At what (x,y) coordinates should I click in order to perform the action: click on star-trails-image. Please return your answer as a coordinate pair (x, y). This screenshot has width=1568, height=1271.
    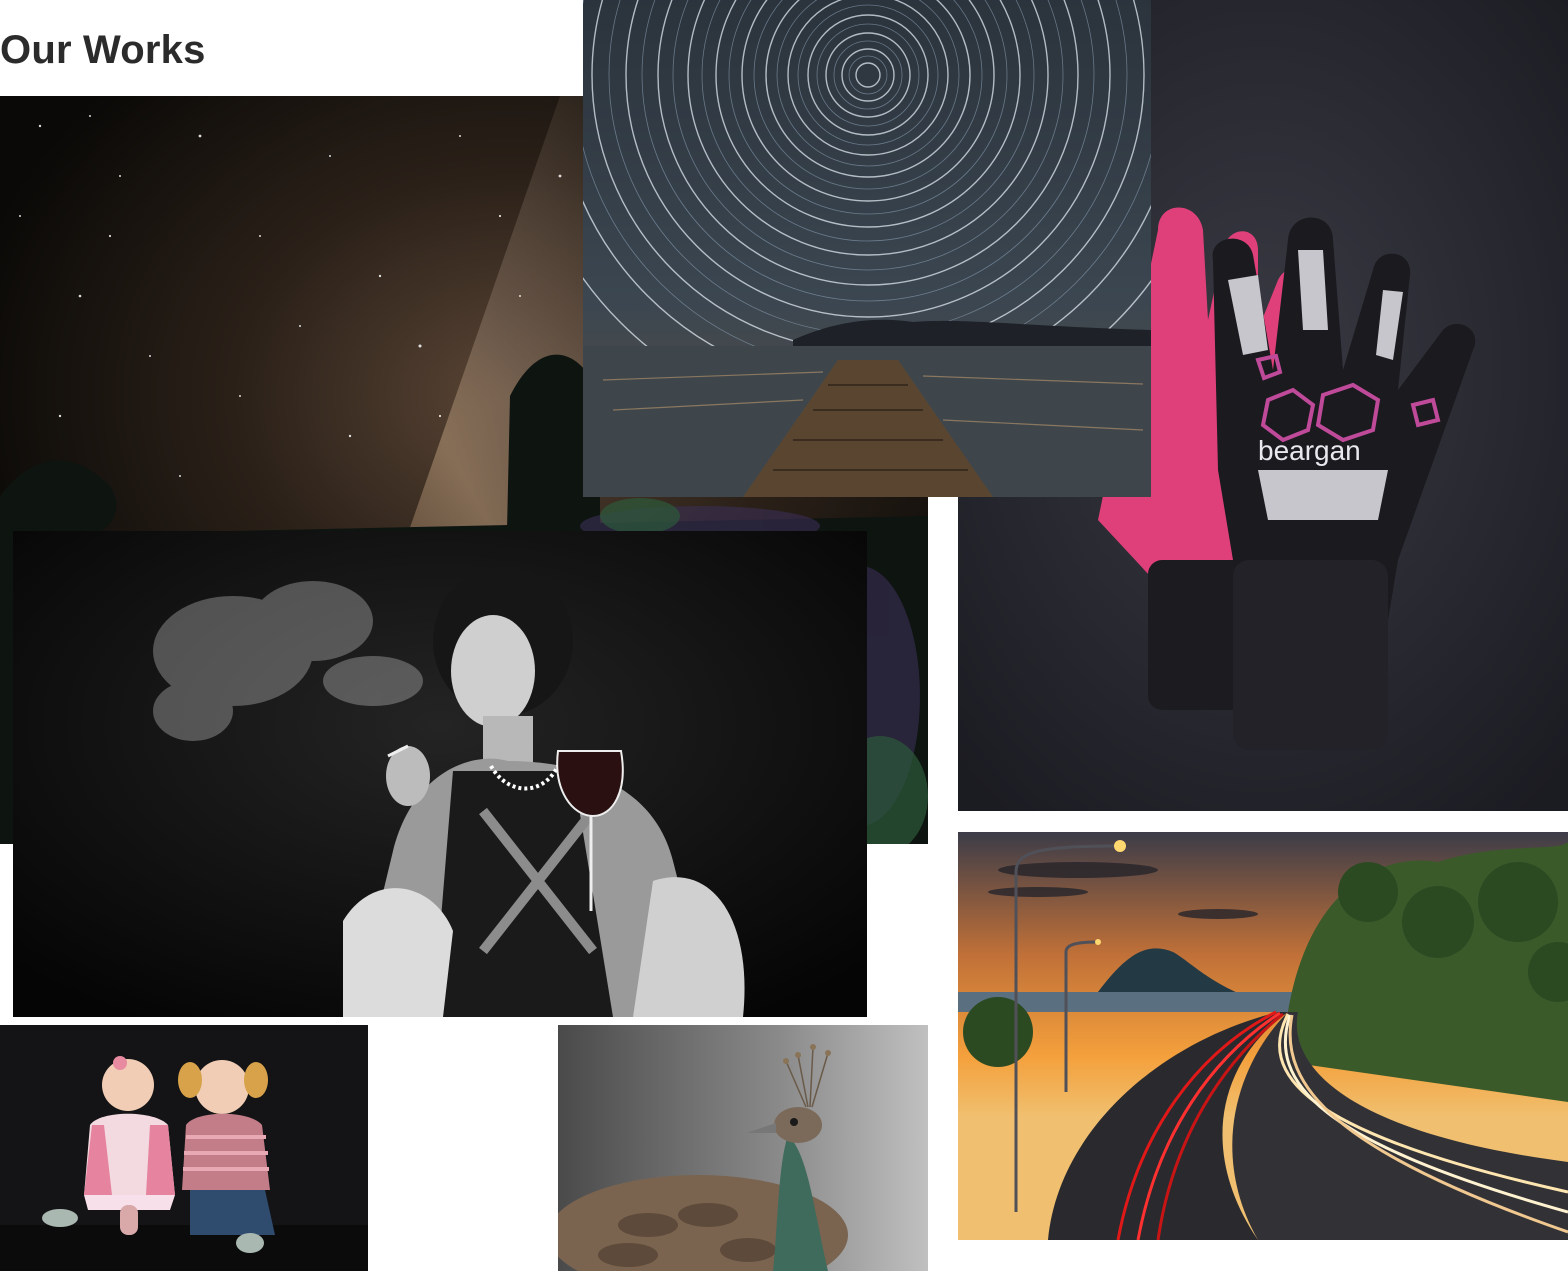
    Looking at the image, I should click on (867, 248).